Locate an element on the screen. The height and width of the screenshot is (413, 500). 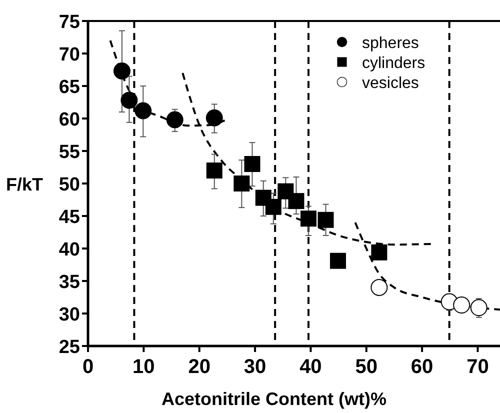
y-tick-label: 30 is located at coordinates (69, 315).